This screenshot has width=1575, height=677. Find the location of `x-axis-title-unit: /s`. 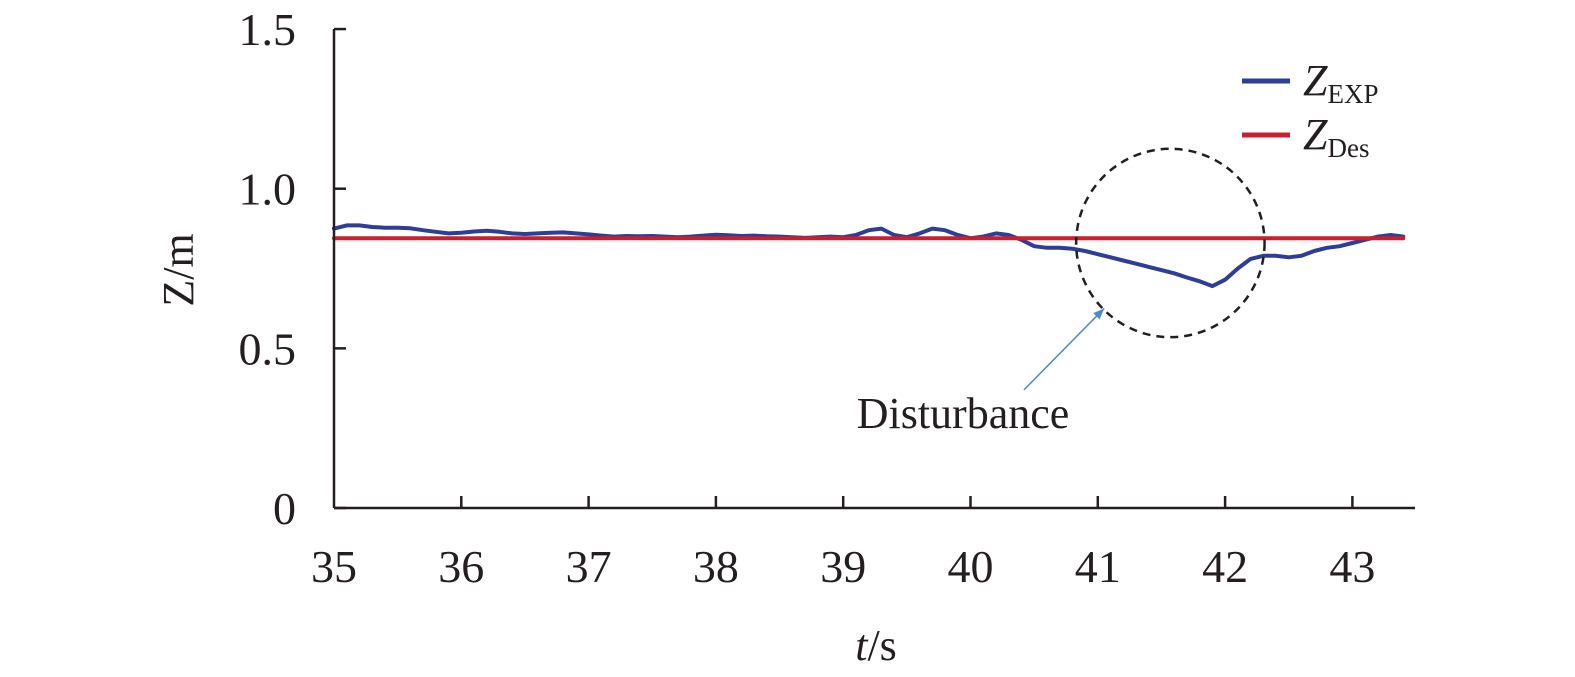

x-axis-title-unit: /s is located at coordinates (881, 645).